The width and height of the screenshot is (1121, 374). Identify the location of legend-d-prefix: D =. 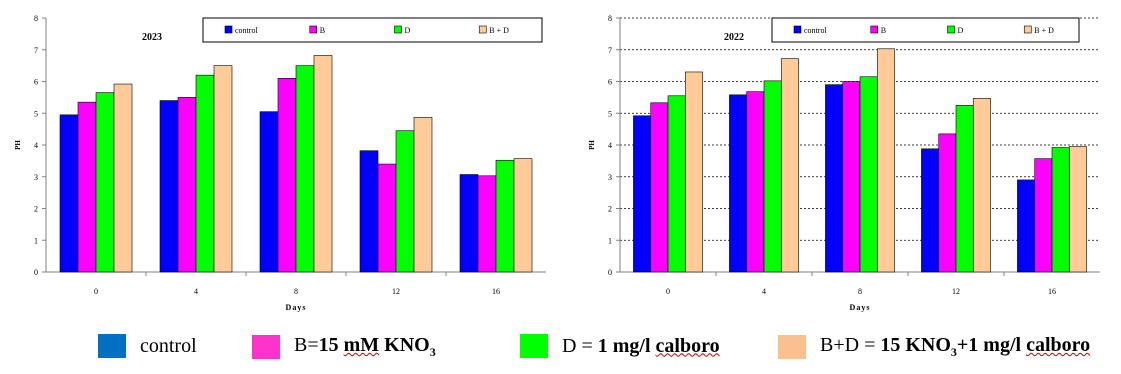
(580, 345).